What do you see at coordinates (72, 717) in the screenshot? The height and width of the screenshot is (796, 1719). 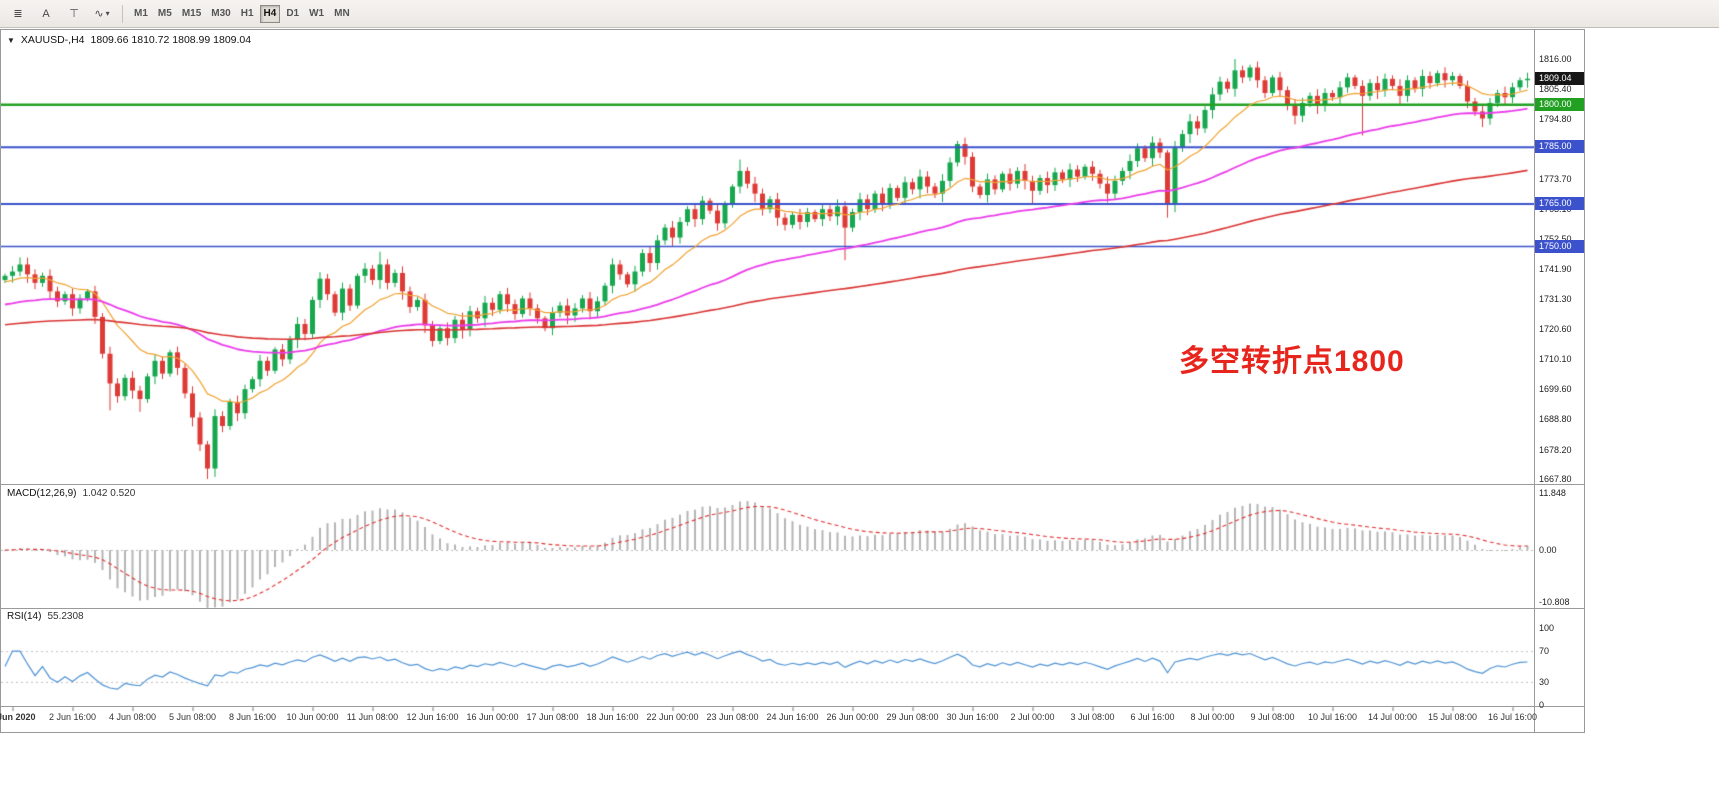 I see `time-axis-label: 2 Jun 16:00` at bounding box center [72, 717].